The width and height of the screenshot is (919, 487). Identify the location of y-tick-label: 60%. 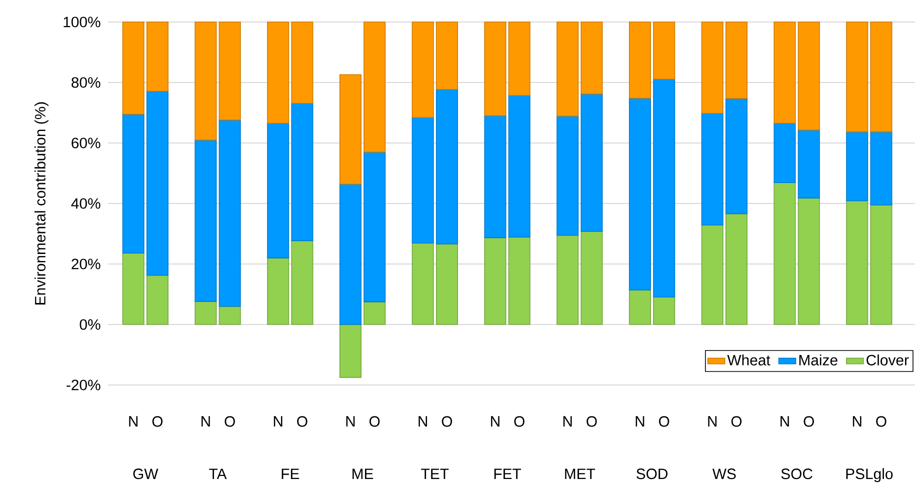
(86, 143).